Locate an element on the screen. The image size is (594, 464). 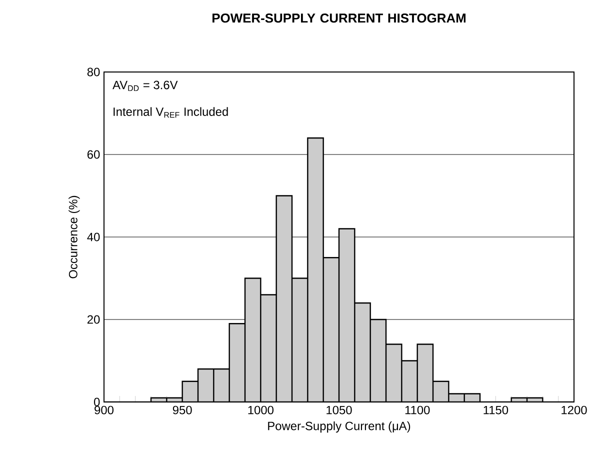
x-tick-label: 1050 is located at coordinates (339, 410).